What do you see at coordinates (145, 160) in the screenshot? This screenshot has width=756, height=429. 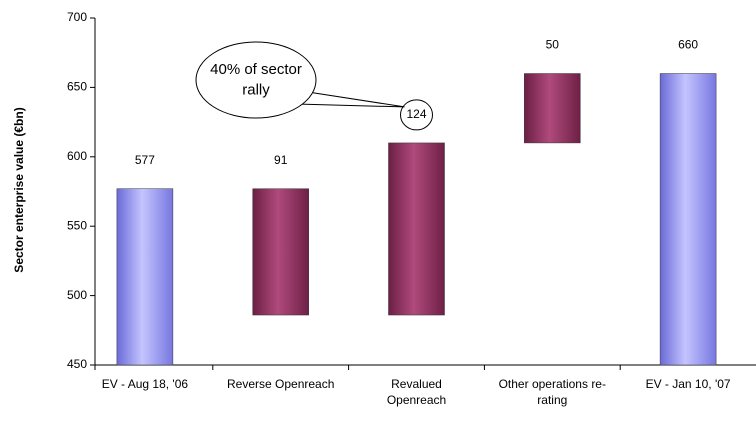 I see `value-label: 577` at bounding box center [145, 160].